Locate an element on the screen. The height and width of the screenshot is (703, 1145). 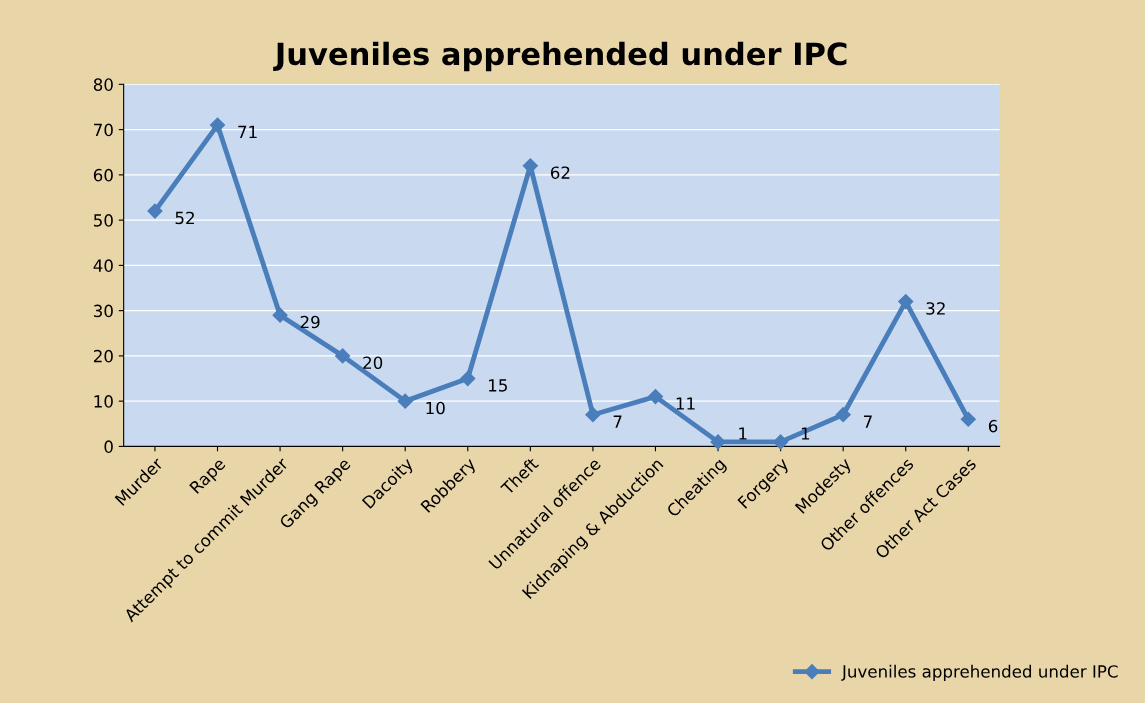
y-tick-label: 50 is located at coordinates (103, 220).